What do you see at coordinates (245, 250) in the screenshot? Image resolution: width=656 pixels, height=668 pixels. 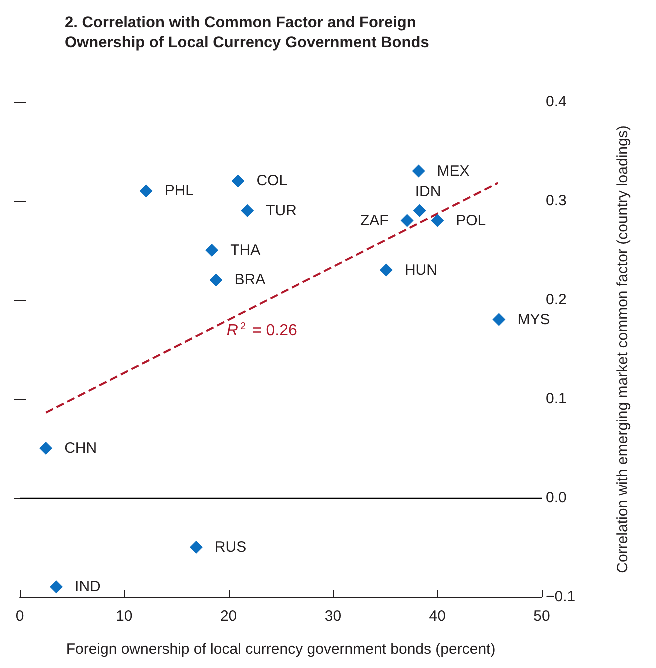 I see `series-label: THA` at bounding box center [245, 250].